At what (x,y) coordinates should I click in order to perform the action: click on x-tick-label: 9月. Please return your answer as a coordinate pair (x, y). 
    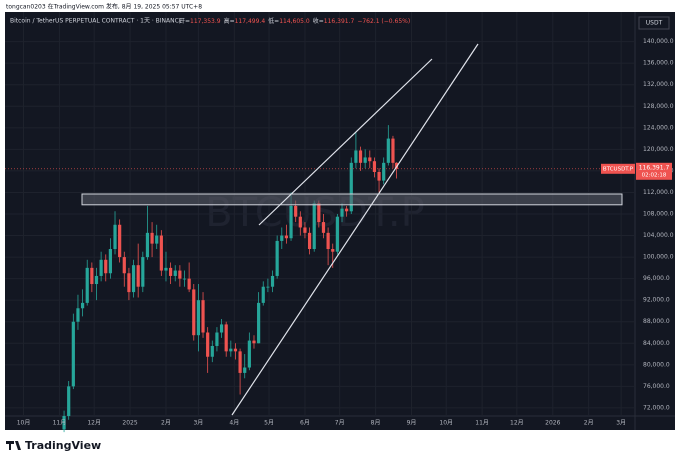
    Looking at the image, I should click on (412, 423).